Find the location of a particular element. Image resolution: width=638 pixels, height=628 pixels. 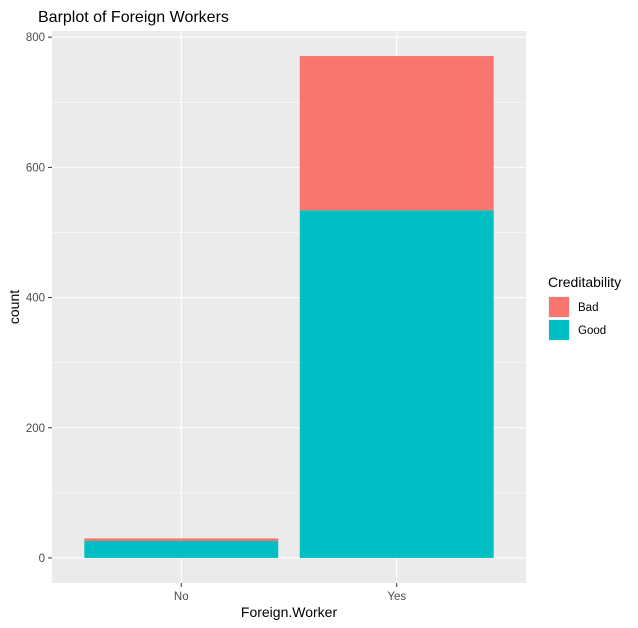

chart-title: Barplot of Foreign Workers is located at coordinates (133, 17).